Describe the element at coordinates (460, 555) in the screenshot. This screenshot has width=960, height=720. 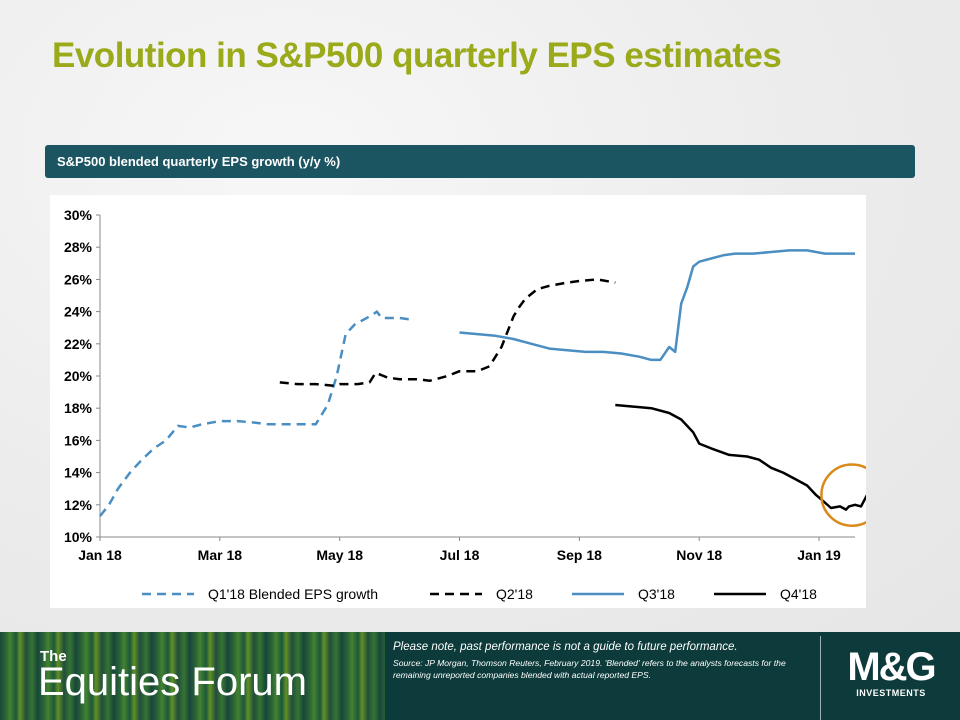
I see `x-tick-label: Jul 18` at that location.